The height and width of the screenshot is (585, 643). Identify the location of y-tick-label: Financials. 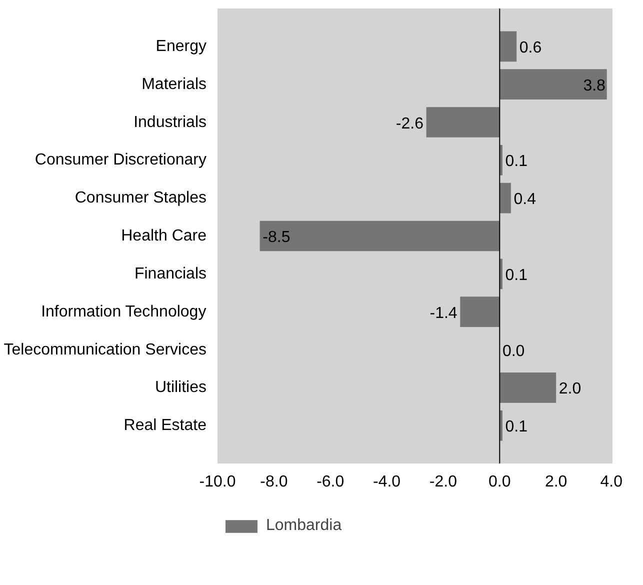
(170, 273).